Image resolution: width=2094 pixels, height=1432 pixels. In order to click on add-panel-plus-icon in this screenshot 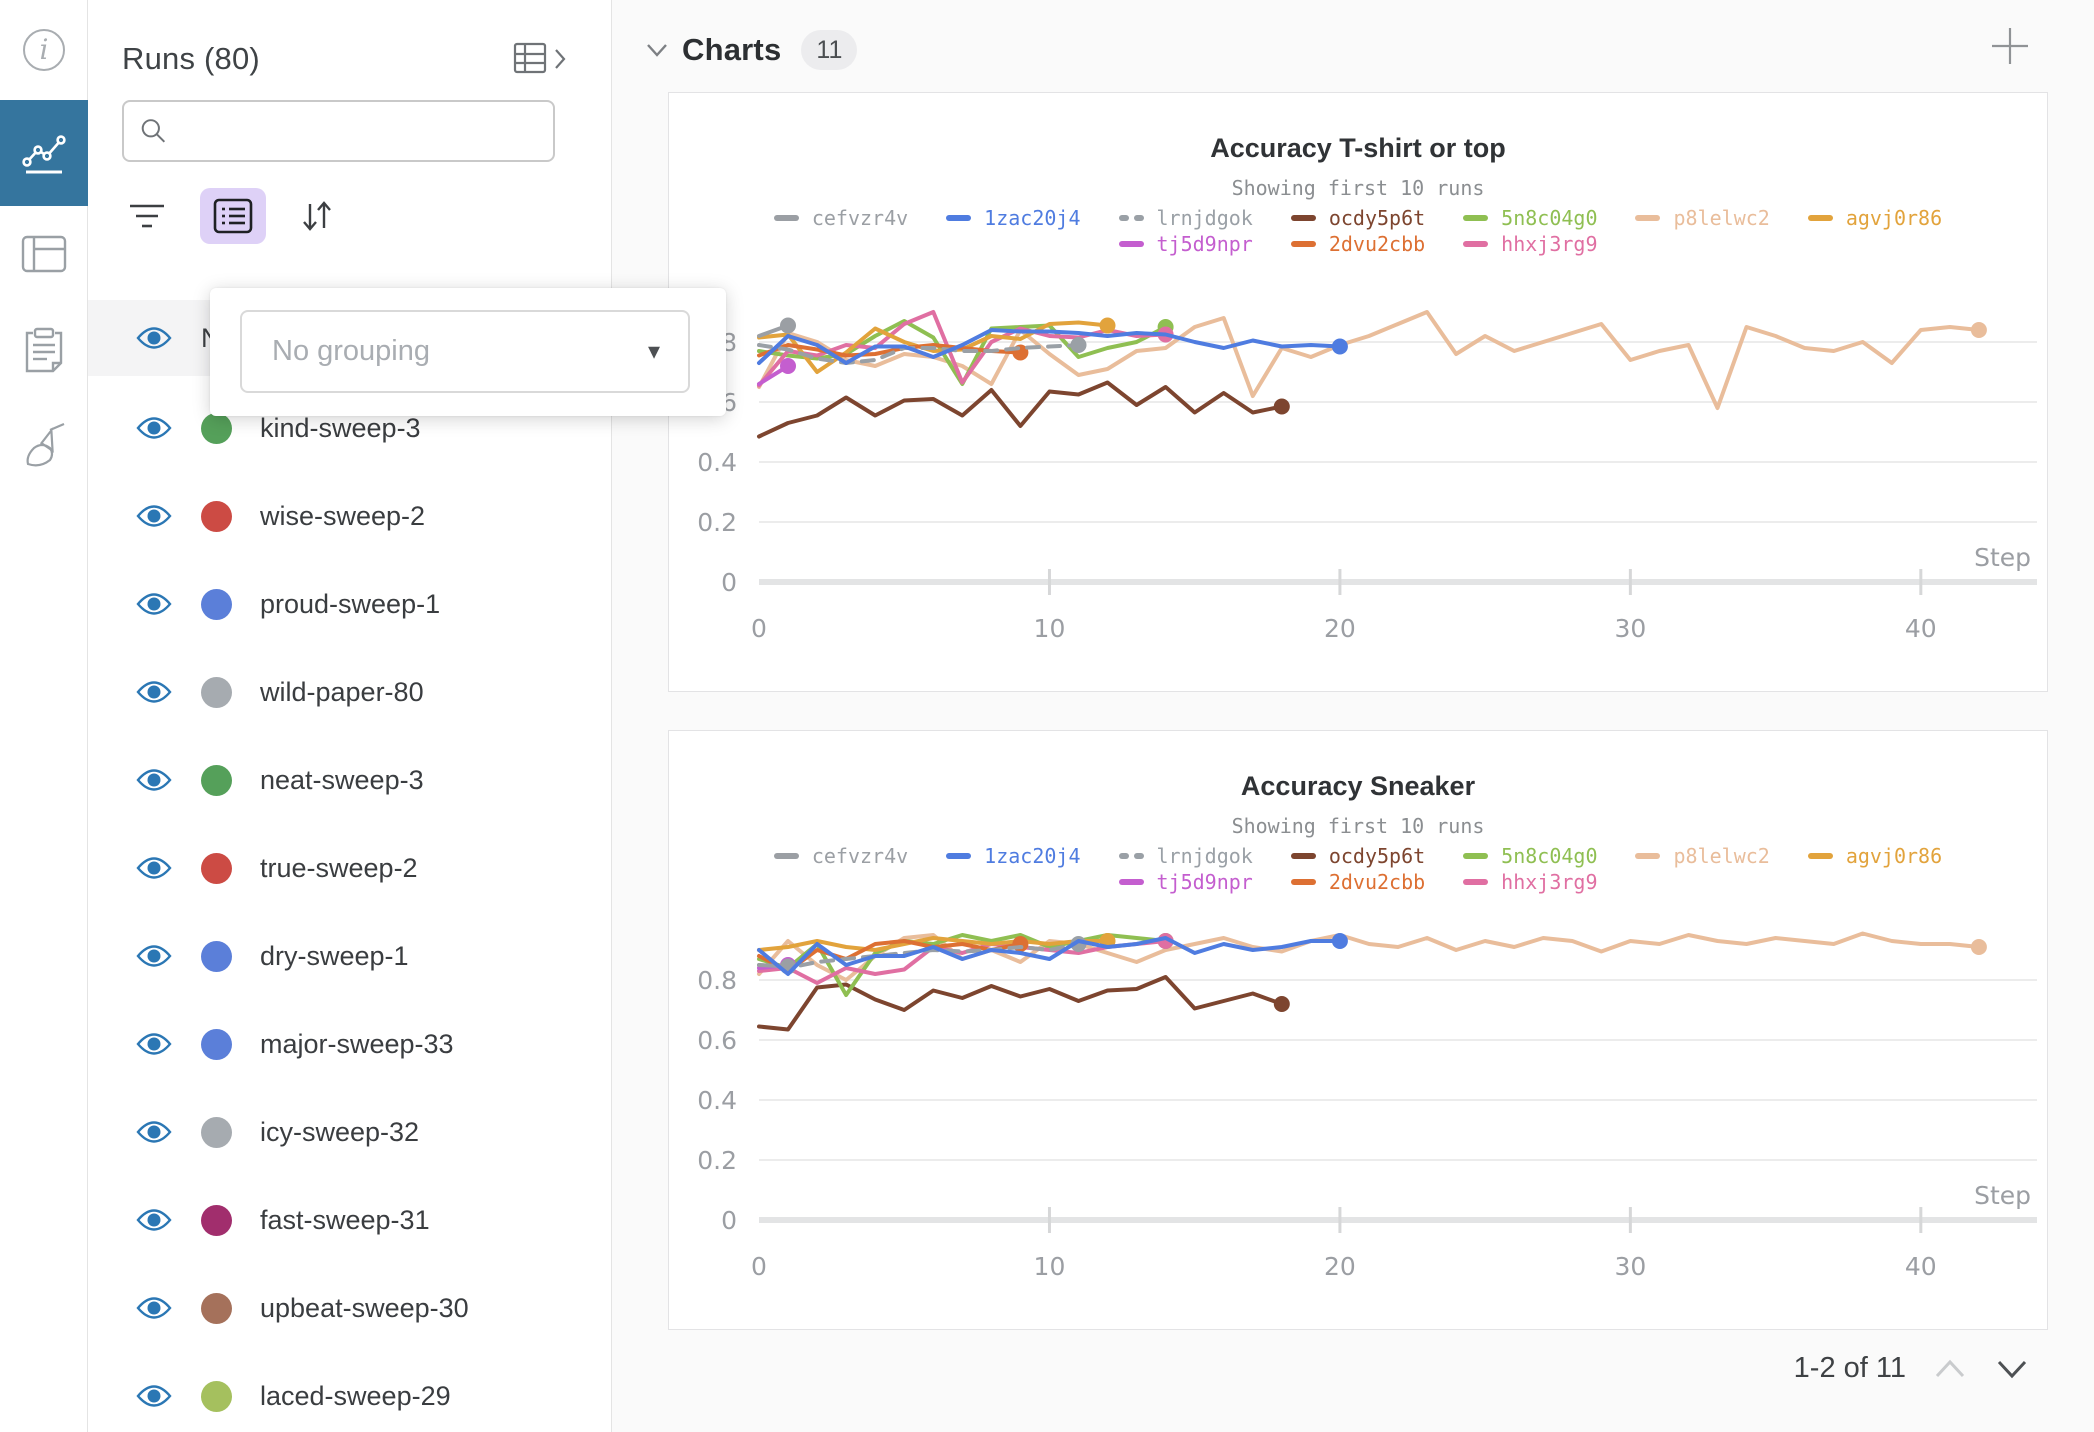, I will do `click(2010, 48)`.